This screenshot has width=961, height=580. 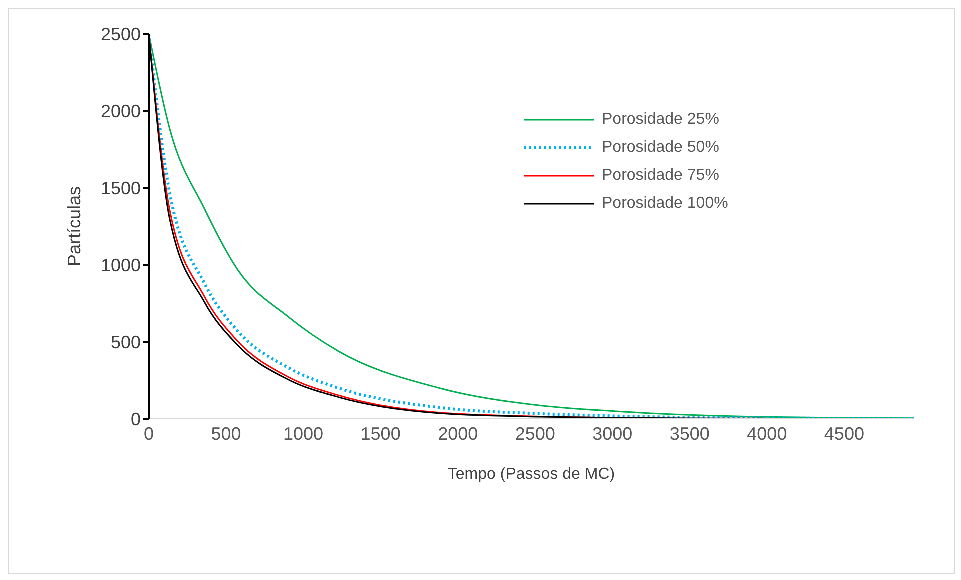 I want to click on y-tick-label: 500, so click(x=125, y=342).